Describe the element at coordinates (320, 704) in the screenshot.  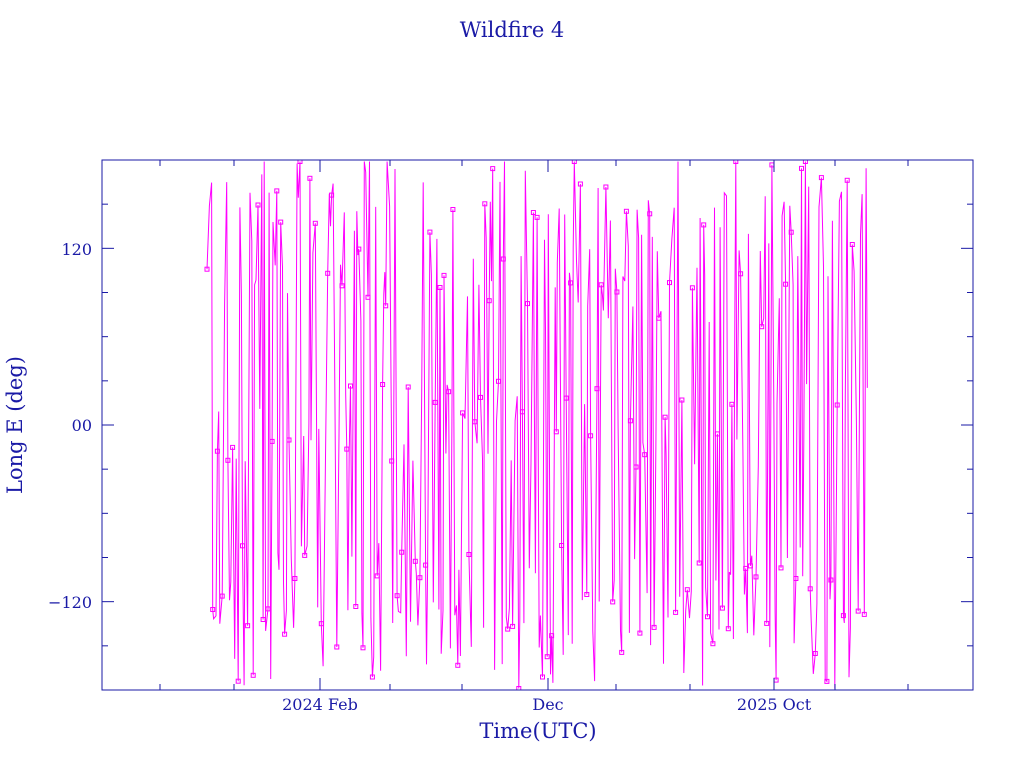
I see `x-tick-label-2024-feb: 2024 Feb` at that location.